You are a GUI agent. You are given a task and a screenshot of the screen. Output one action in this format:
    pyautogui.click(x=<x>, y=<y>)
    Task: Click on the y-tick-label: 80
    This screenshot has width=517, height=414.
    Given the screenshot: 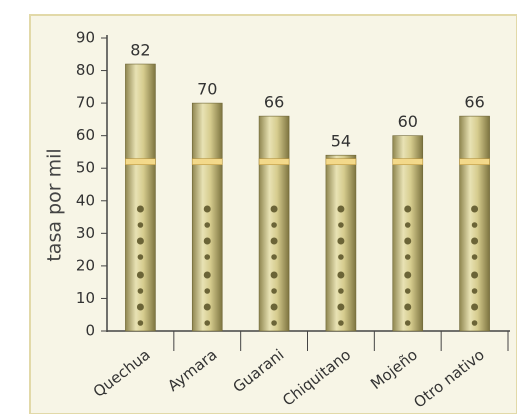 What is the action you would take?
    pyautogui.click(x=85, y=70)
    